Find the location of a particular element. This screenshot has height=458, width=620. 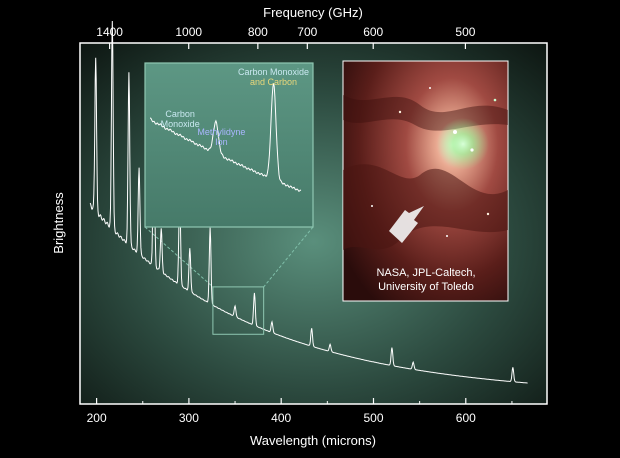

x-tick-label: 600 is located at coordinates (466, 418).